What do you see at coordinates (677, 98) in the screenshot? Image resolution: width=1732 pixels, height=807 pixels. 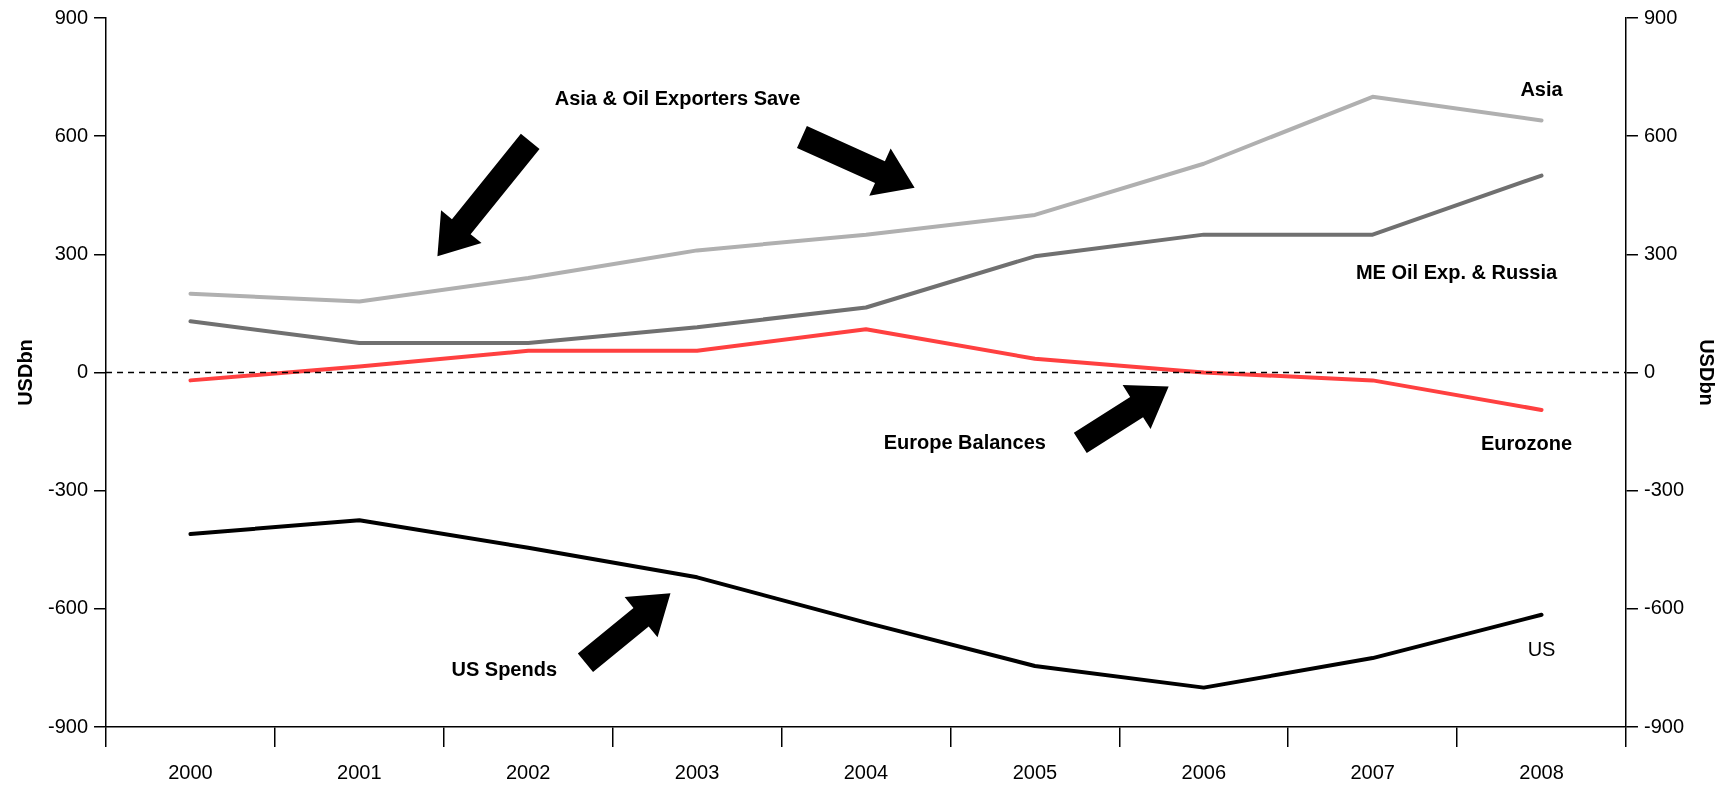 I see `annotation: Asia & Oil Exporters Save` at bounding box center [677, 98].